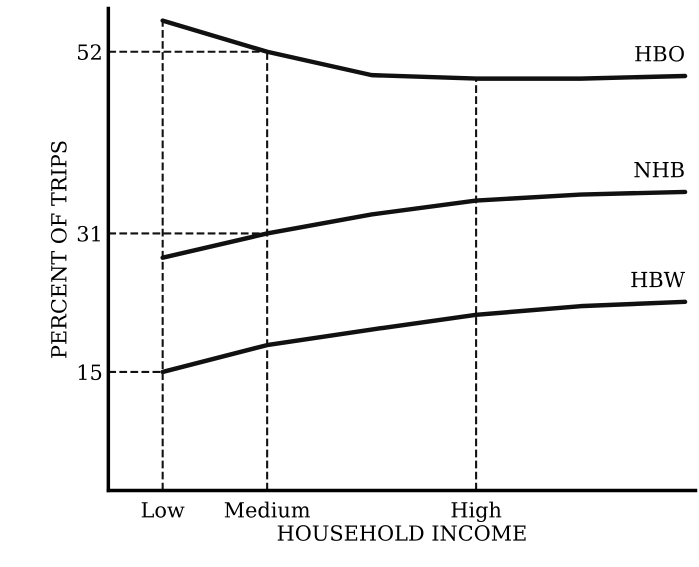 The width and height of the screenshot is (699, 567). Describe the element at coordinates (476, 512) in the screenshot. I see `x-tick-label: High` at that location.